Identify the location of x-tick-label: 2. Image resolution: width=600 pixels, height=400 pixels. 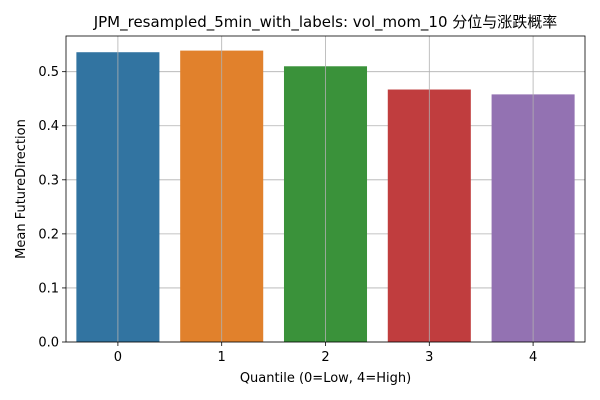
(325, 357).